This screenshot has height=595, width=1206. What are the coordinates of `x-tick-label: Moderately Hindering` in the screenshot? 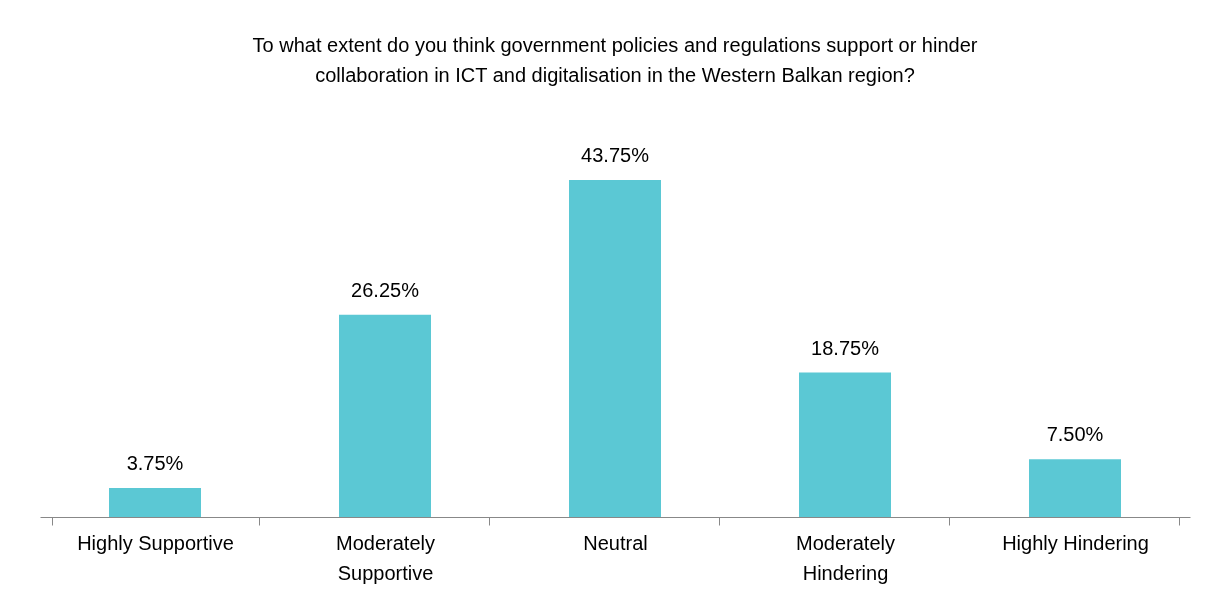 It's located at (845, 557).